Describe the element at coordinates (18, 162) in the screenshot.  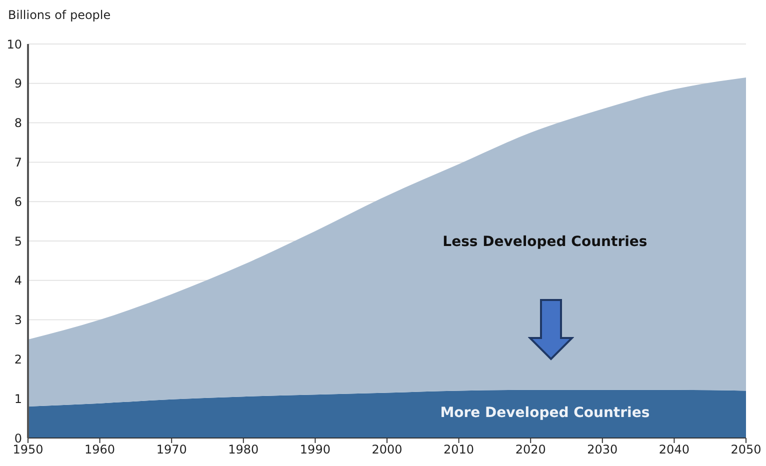
I see `y-tick-label: 7` at that location.